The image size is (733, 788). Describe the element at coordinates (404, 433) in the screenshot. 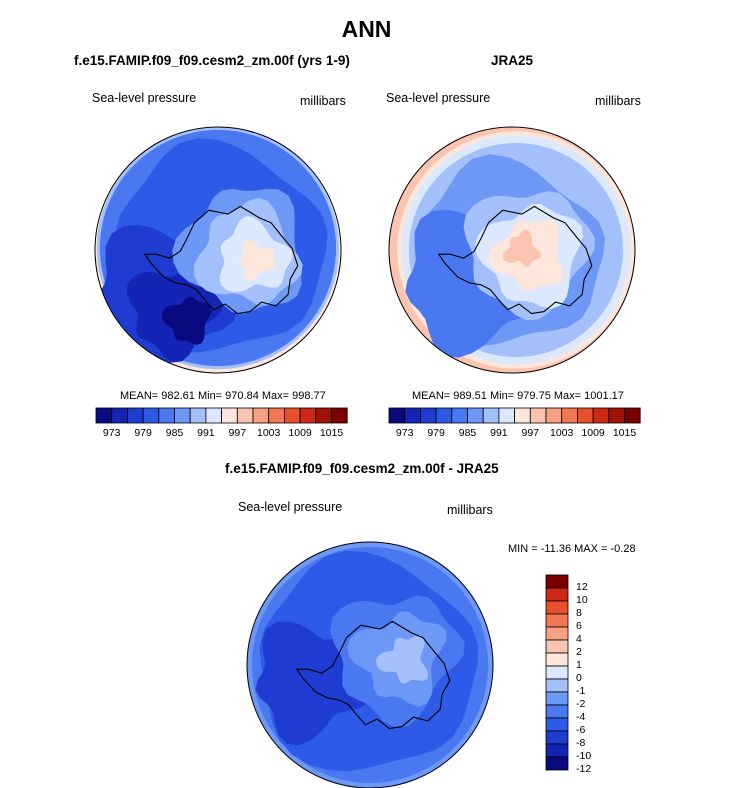

I see `cb2-tick-label: 973` at that location.